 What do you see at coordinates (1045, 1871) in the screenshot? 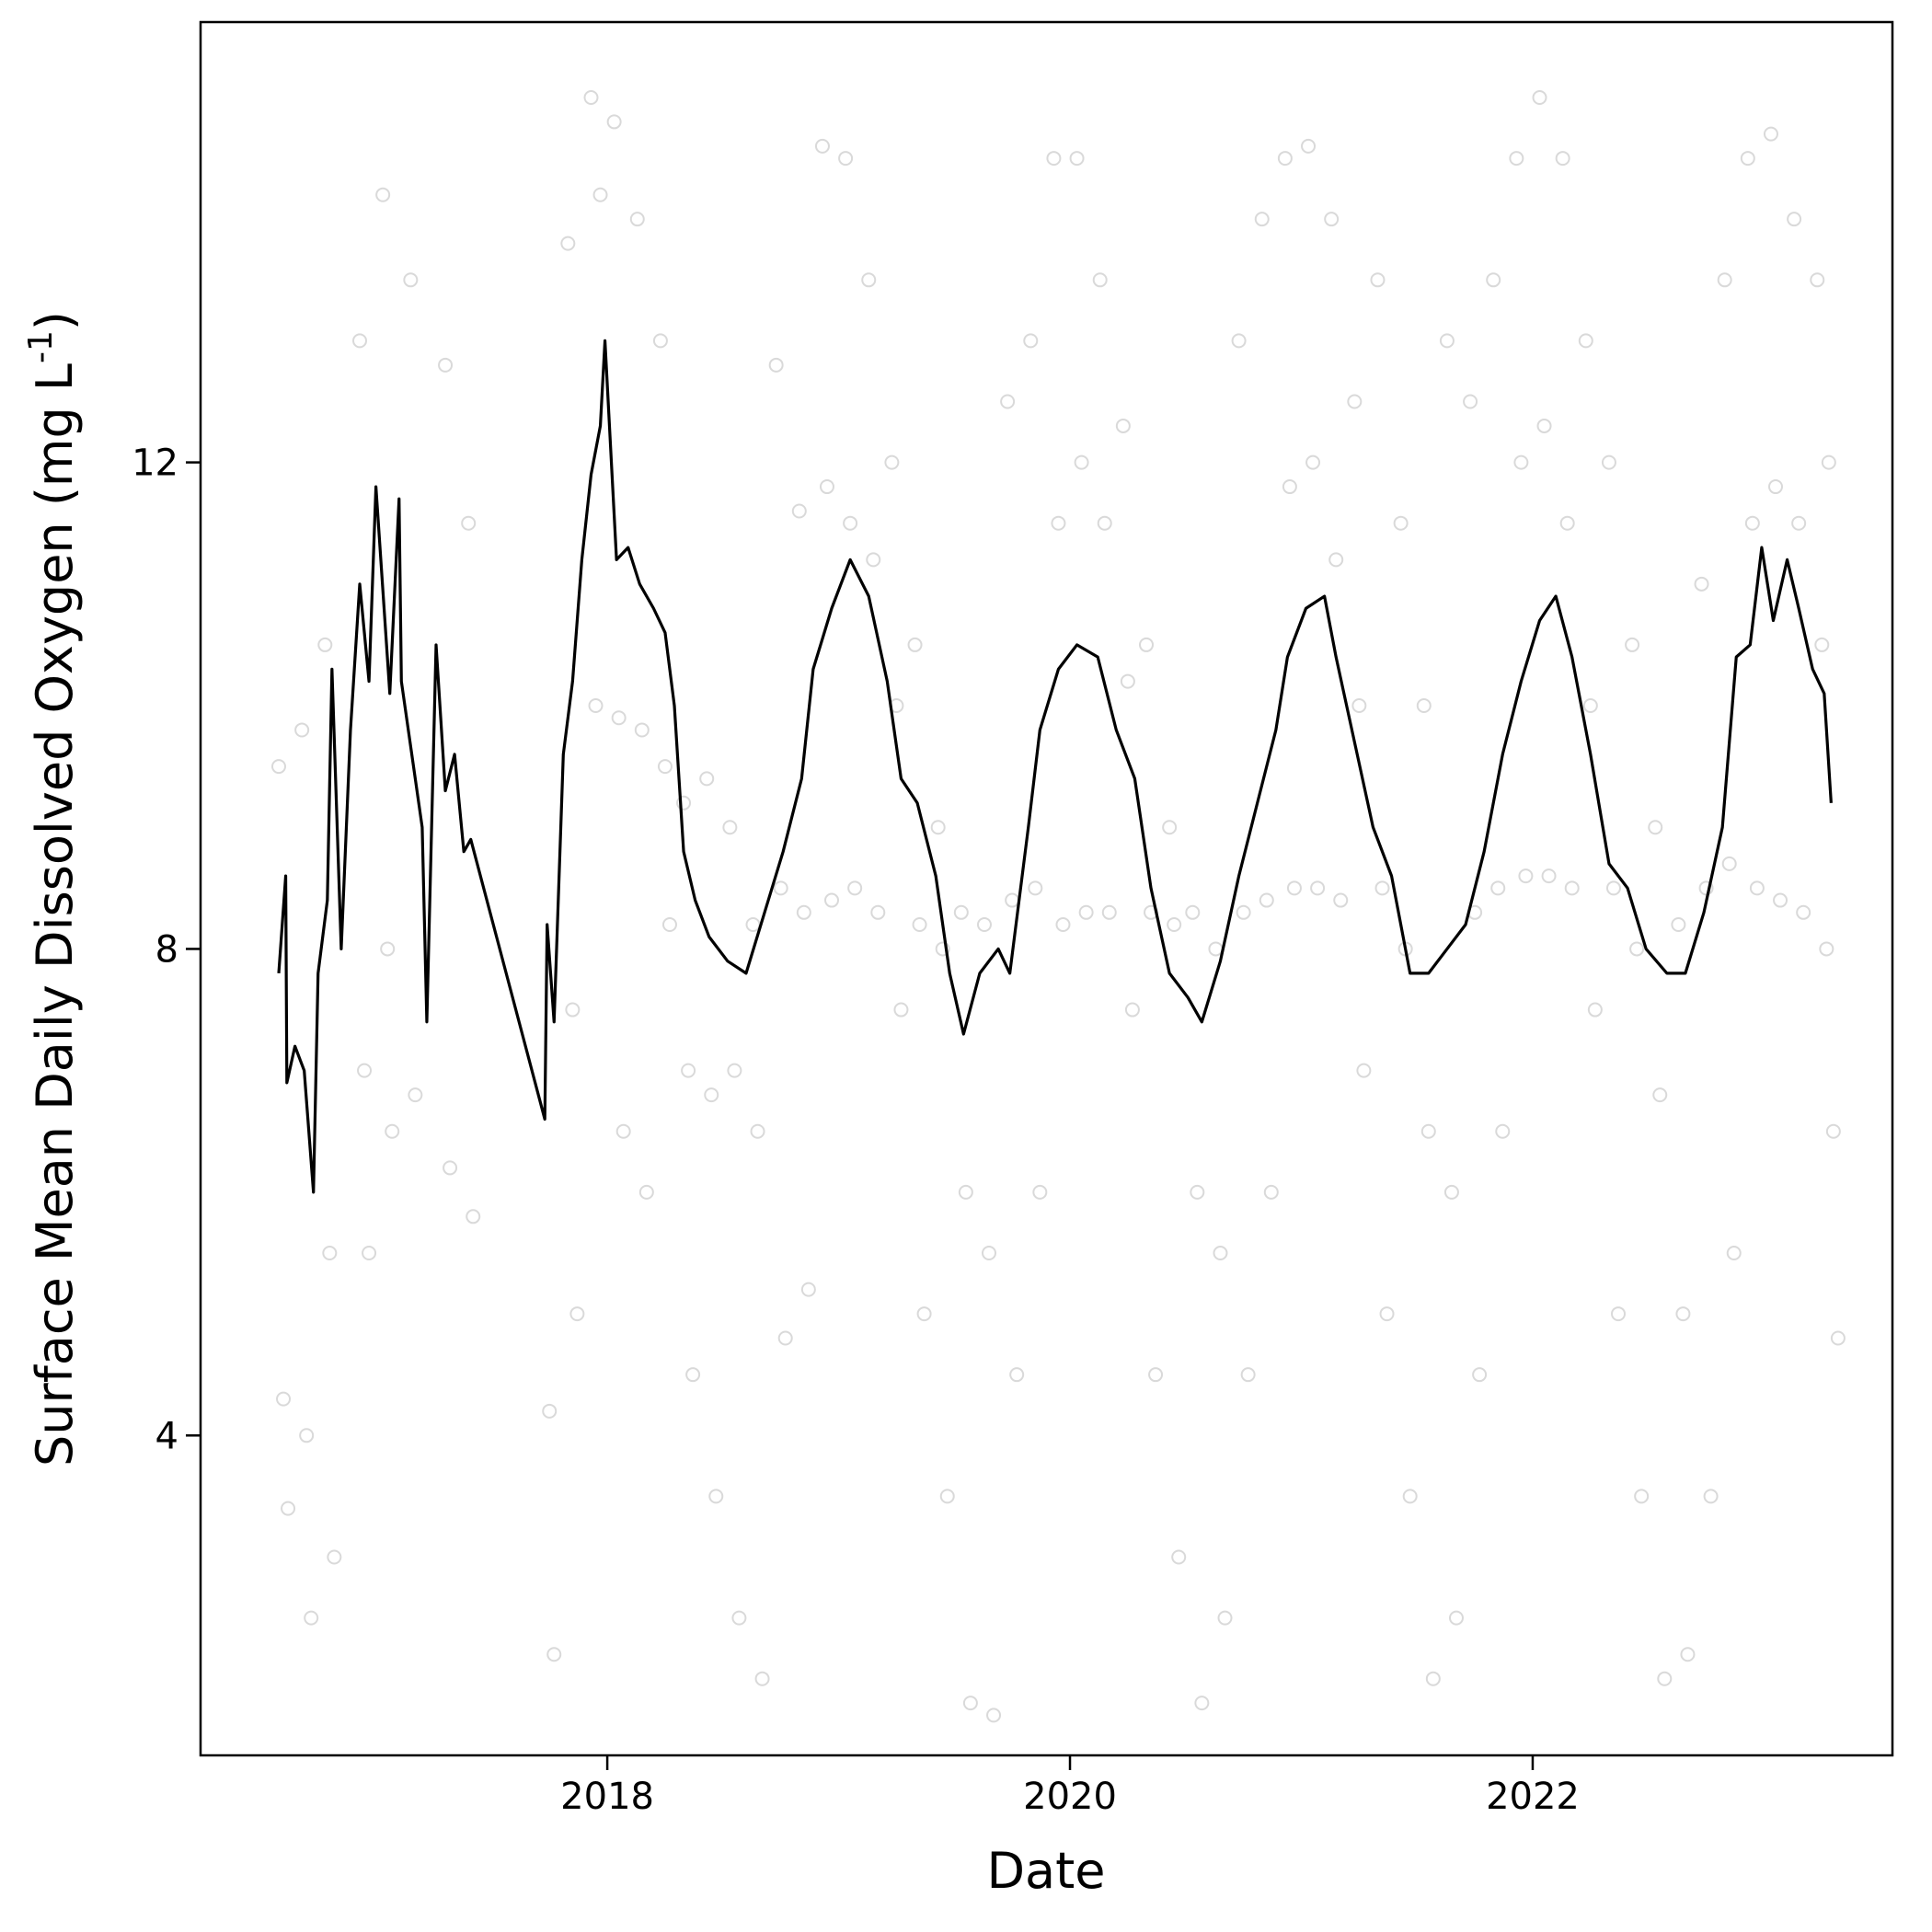
I see `x-axis-label: Date` at bounding box center [1045, 1871].